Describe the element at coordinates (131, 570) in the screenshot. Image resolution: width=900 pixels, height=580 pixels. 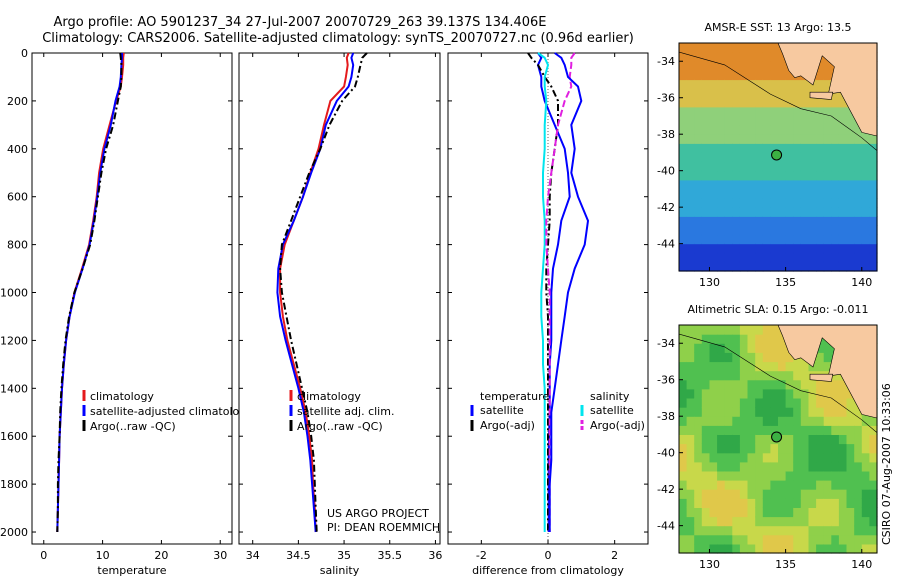
I see `temperature-xlabel: temperature` at that location.